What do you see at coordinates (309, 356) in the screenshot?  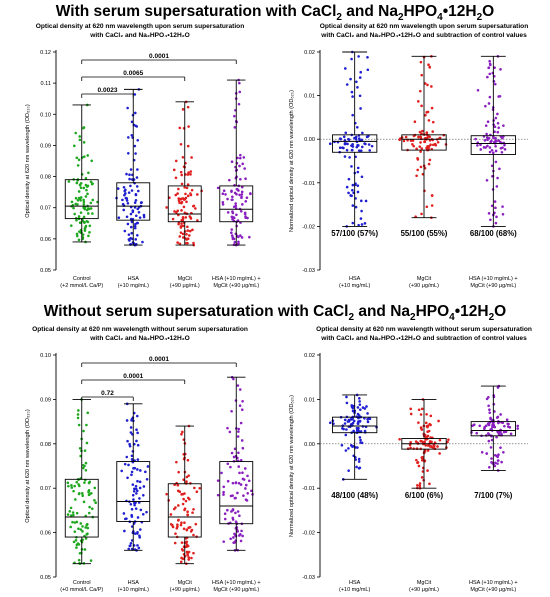 I see `y-tick-label: 0.02` at bounding box center [309, 356].